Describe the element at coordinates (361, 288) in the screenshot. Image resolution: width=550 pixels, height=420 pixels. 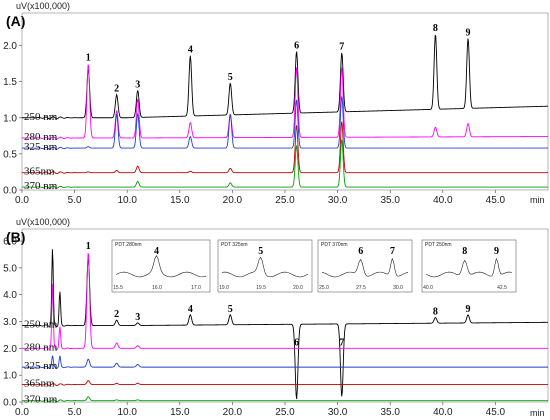
I see `inset-tick-label: 27.5` at that location.